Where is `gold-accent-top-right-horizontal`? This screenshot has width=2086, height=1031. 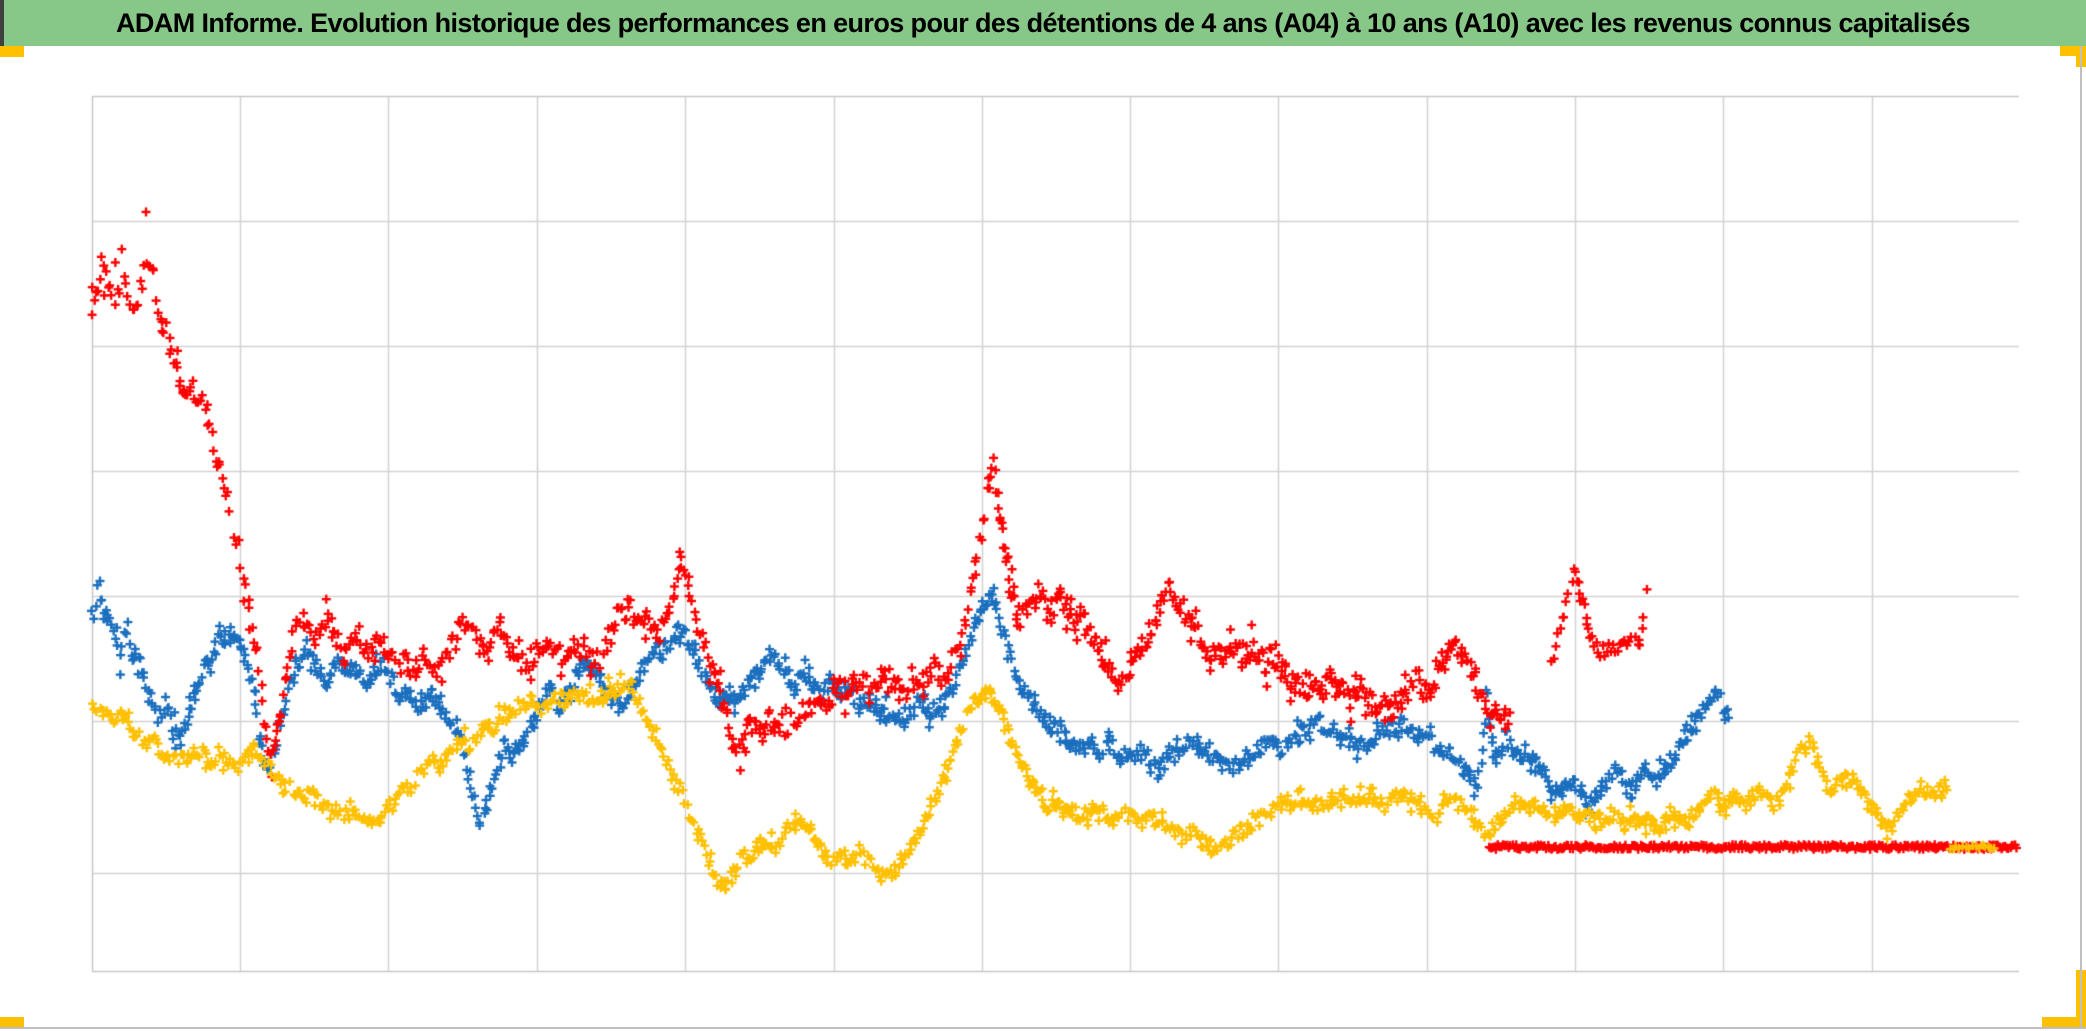
gold-accent-top-right-horizontal is located at coordinates (2073, 51).